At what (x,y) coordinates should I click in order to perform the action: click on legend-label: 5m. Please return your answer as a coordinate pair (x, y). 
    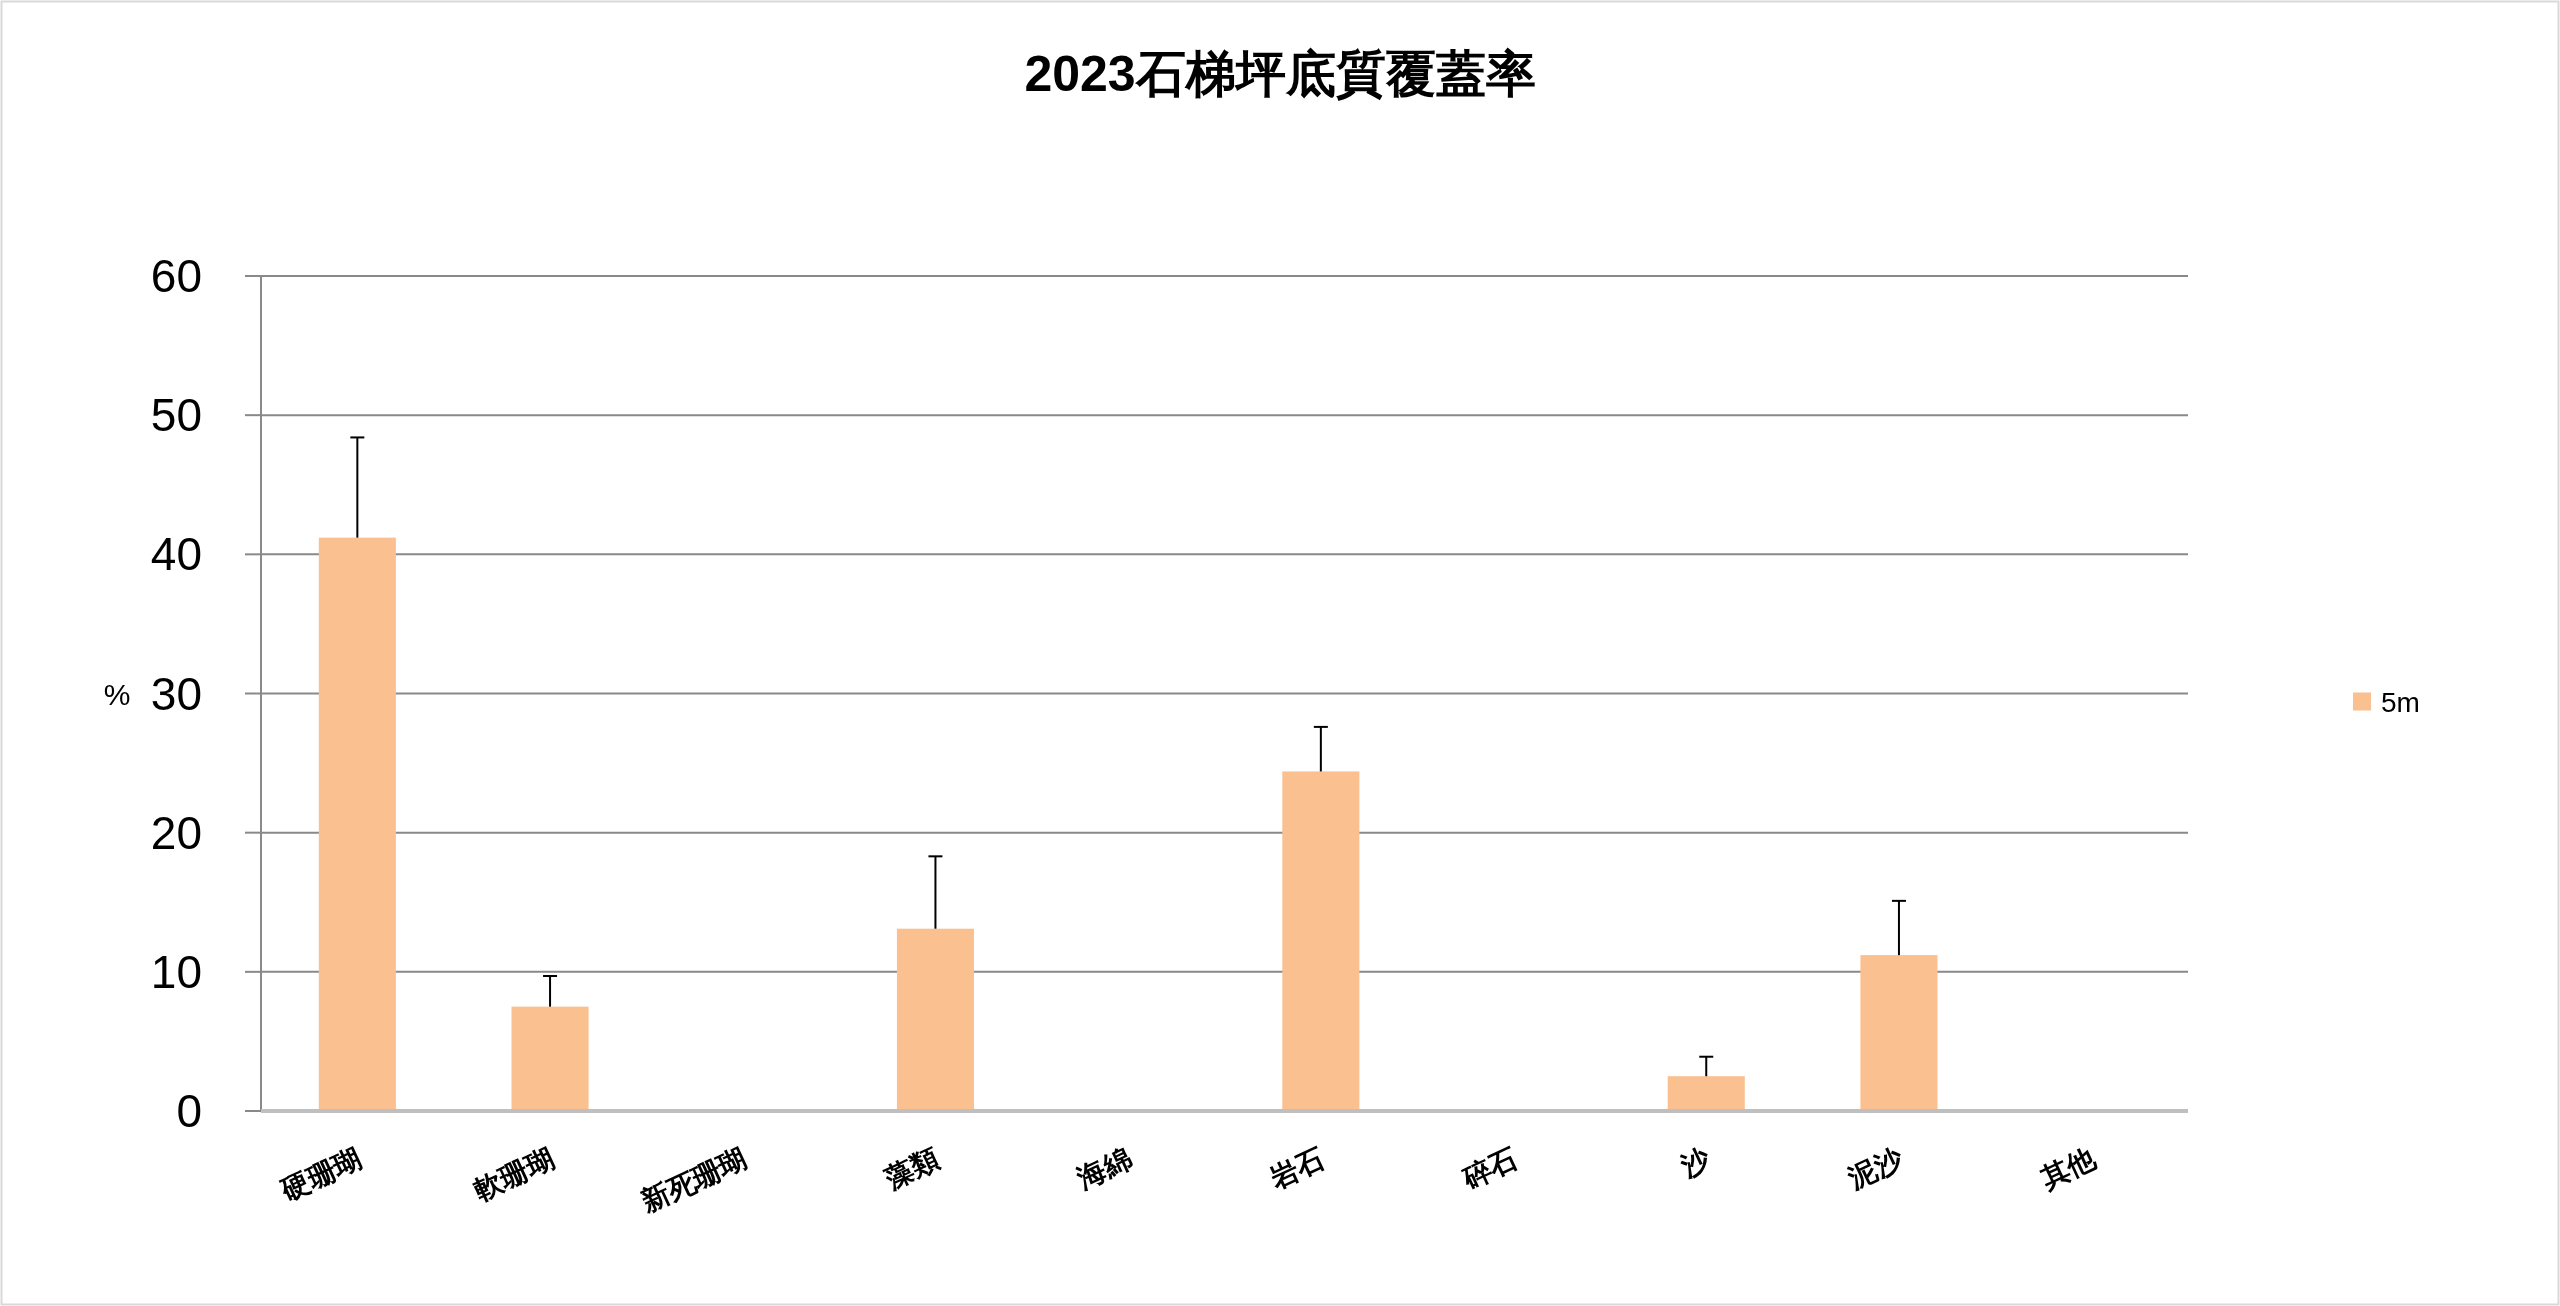
    Looking at the image, I should click on (2400, 702).